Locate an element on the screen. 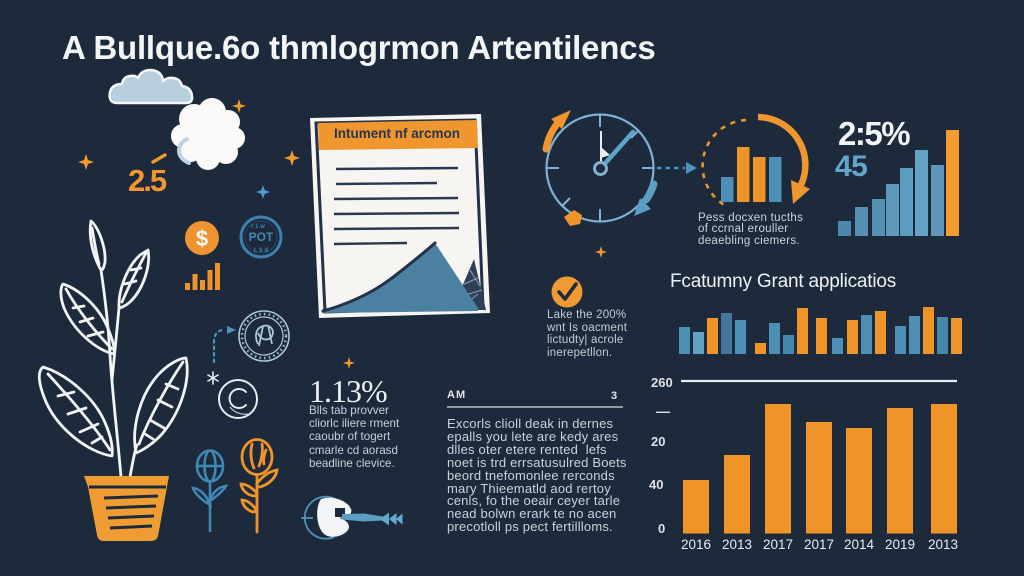 This screenshot has height=576, width=1024. svg-text: POT is located at coordinates (261, 237).